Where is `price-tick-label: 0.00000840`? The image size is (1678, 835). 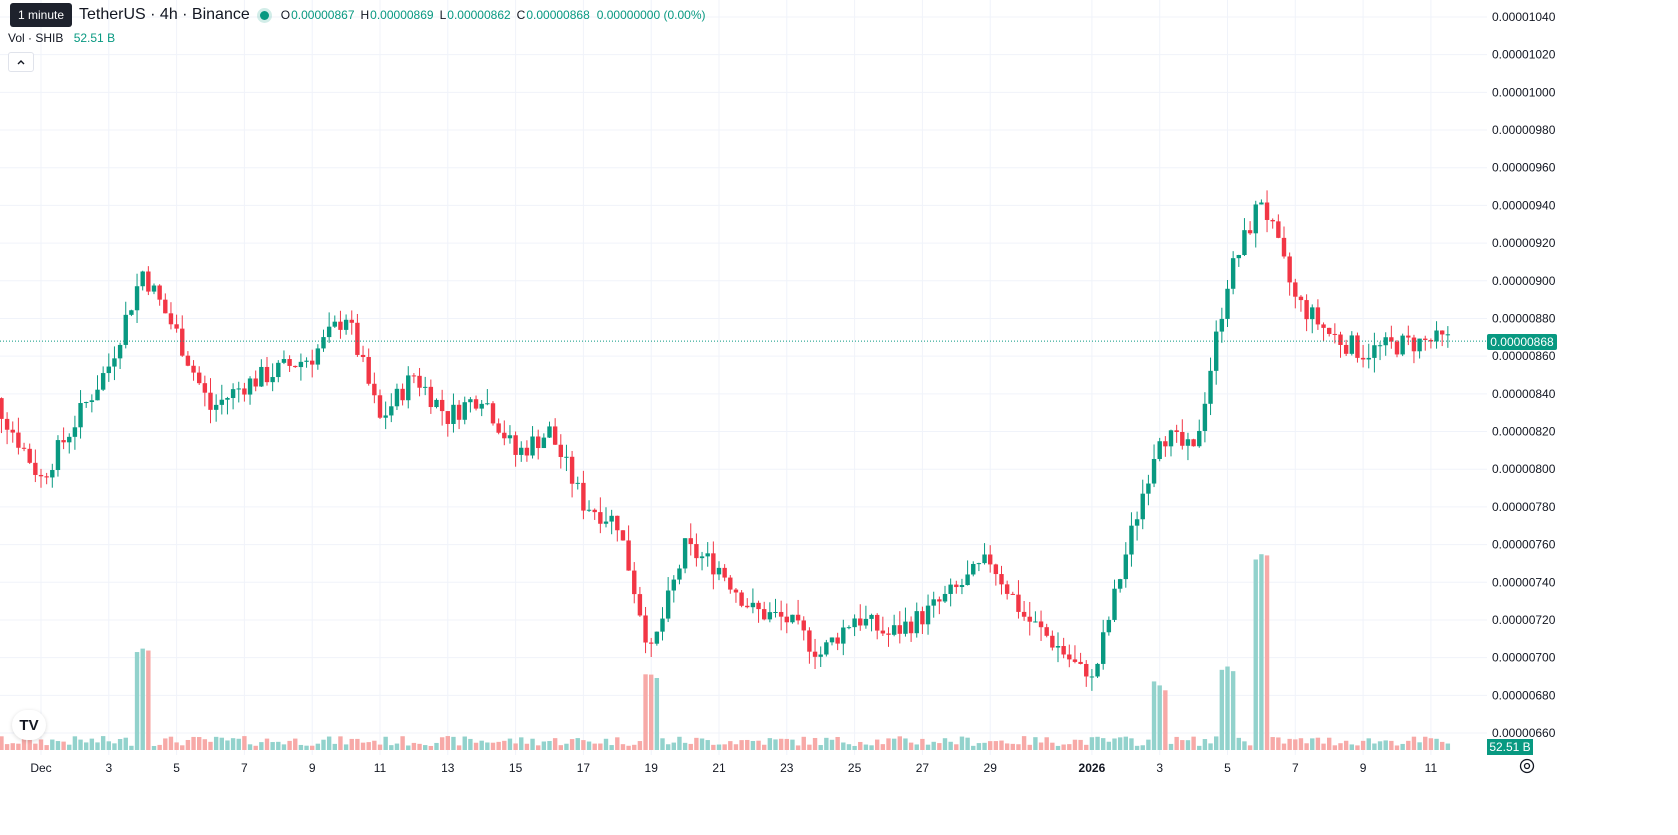 price-tick-label: 0.00000840 is located at coordinates (1524, 394).